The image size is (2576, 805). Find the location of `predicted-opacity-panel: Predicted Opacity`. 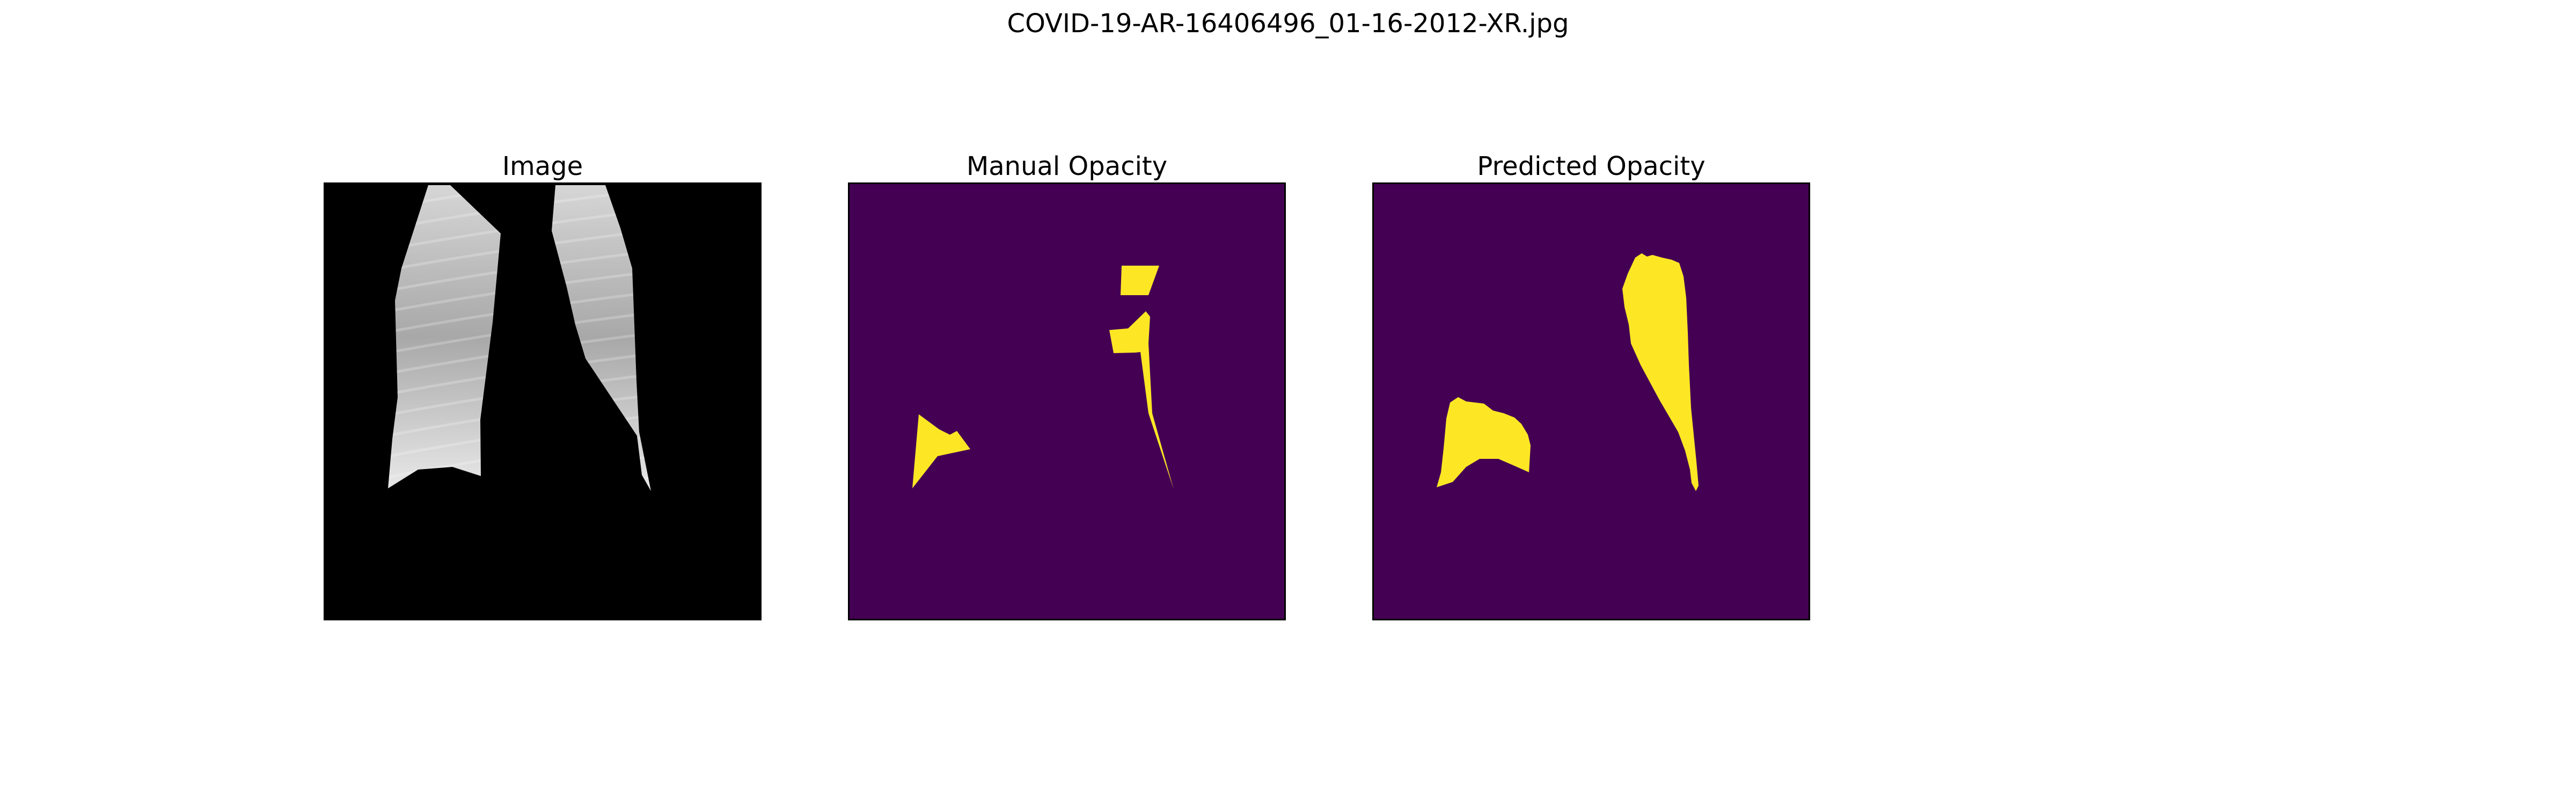

predicted-opacity-panel: Predicted Opacity is located at coordinates (1591, 385).